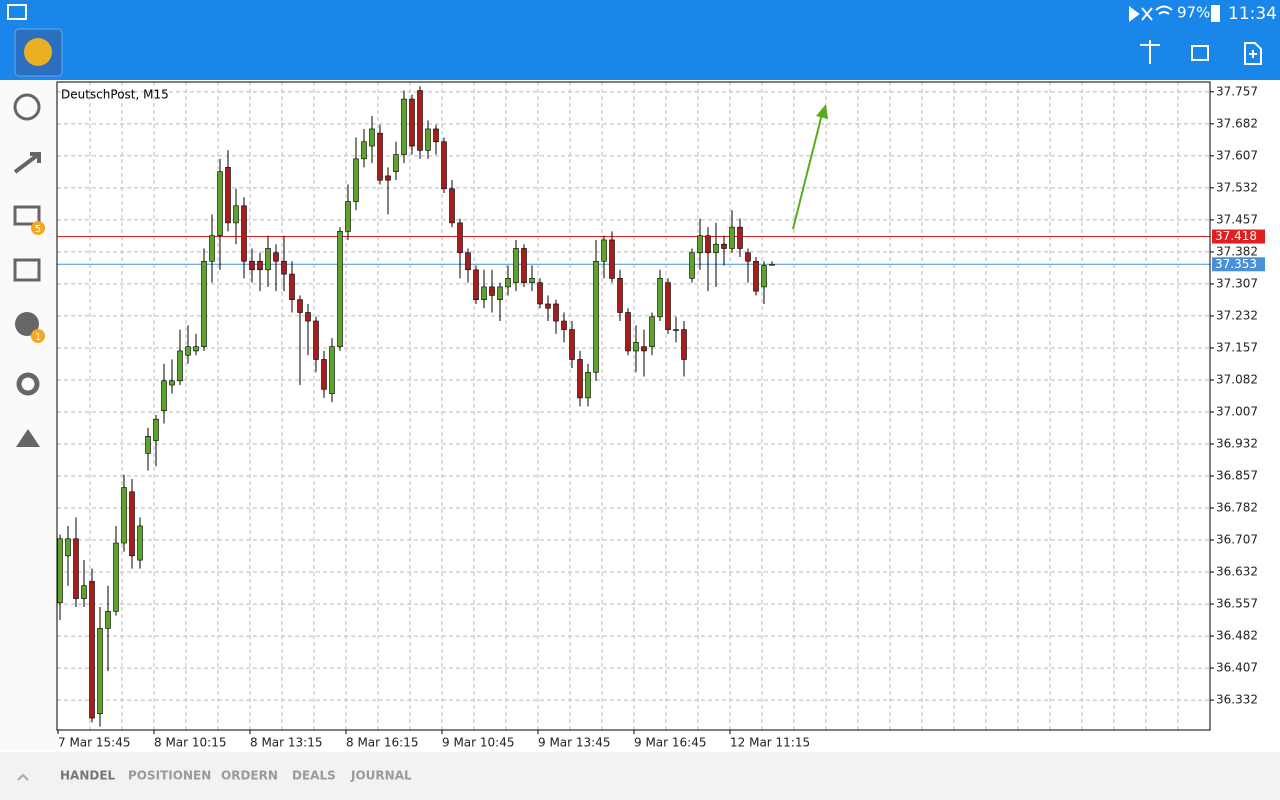 The height and width of the screenshot is (800, 1280). I want to click on sidebar, so click(28, 415).